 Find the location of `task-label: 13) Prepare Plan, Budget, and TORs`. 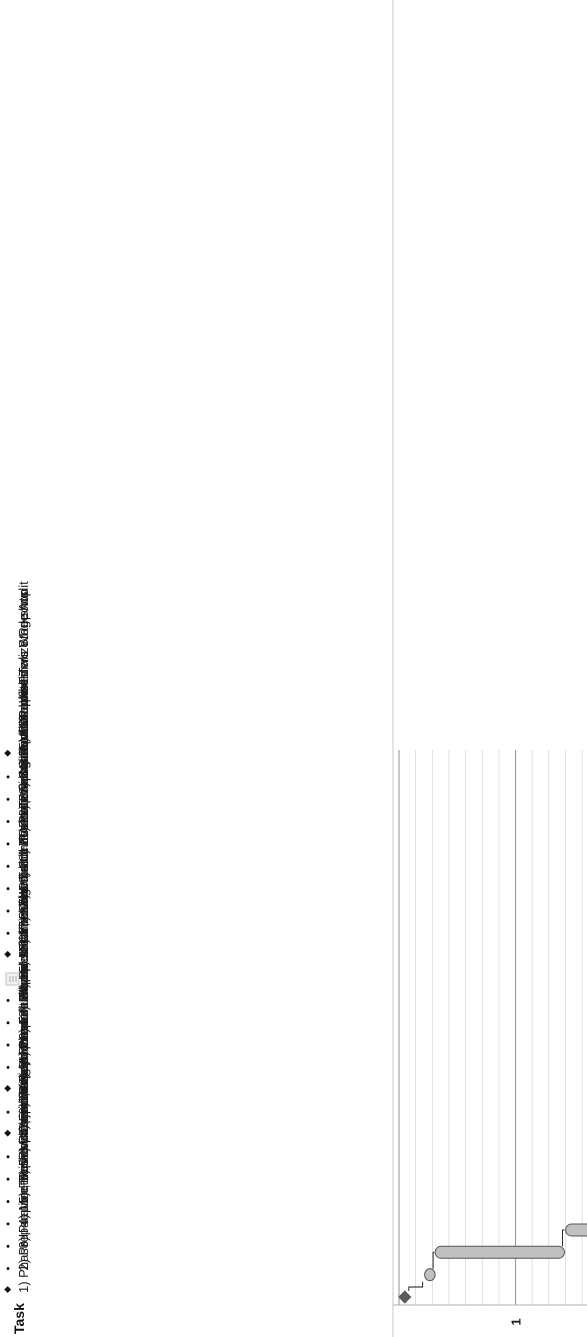

task-label: 13) Prepare Plan, Budget, and TORs is located at coordinates (23, 918).